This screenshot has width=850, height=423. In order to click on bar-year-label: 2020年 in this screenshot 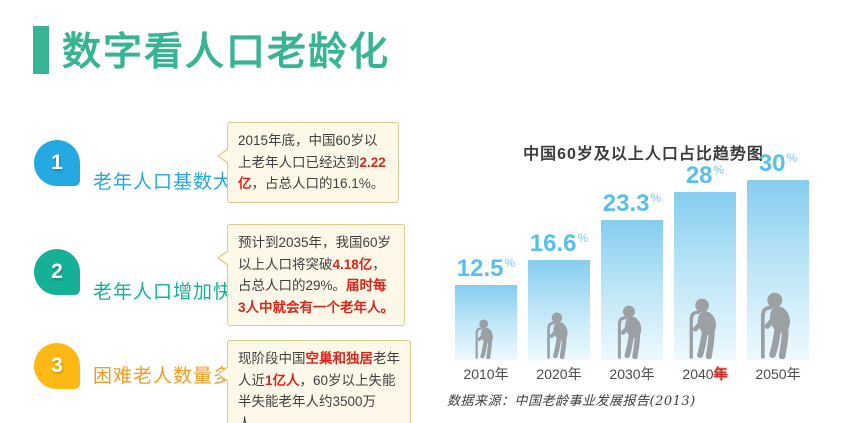, I will do `click(559, 374)`.